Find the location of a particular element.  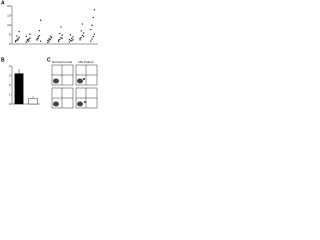

y-tick-label: 2 is located at coordinates (10, 85).